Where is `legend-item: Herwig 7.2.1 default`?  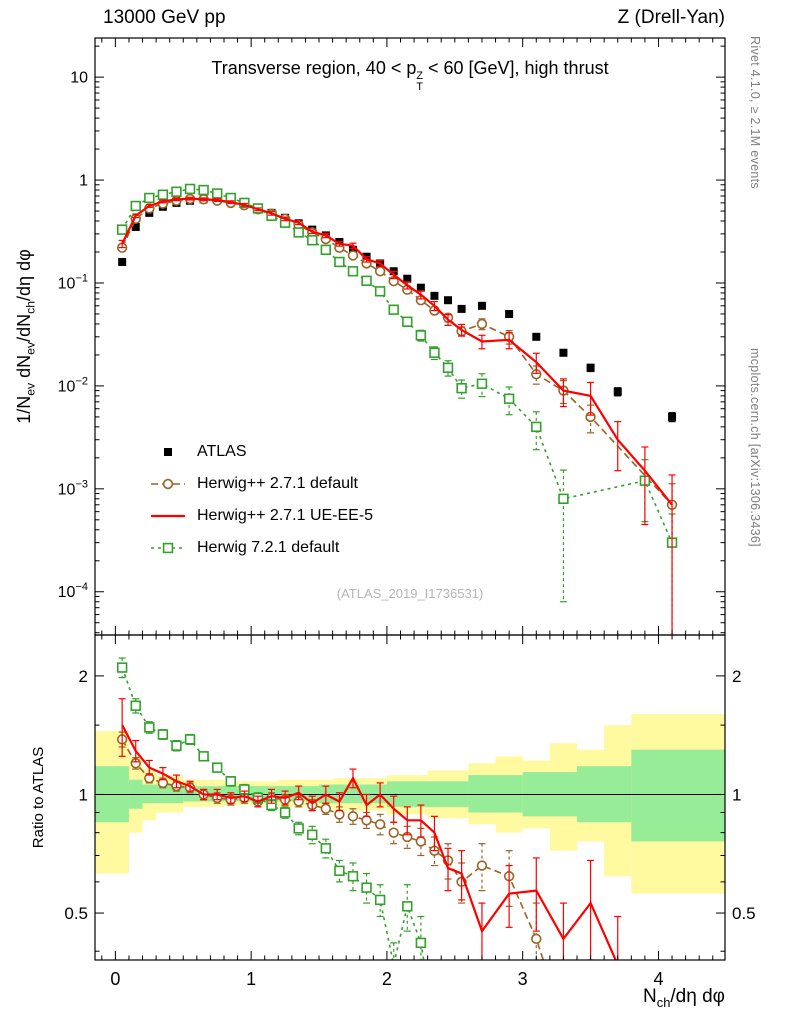
legend-item: Herwig 7.2.1 default is located at coordinates (261, 548).